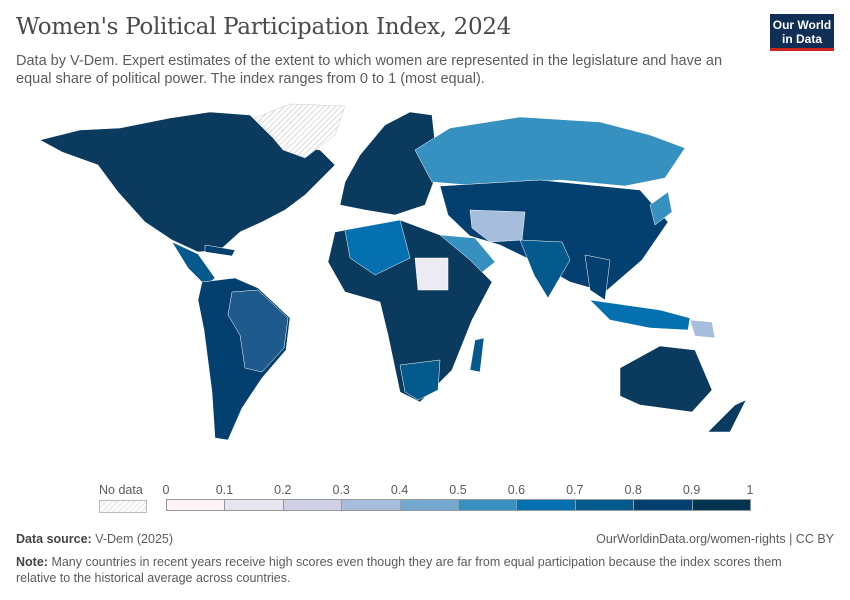  What do you see at coordinates (420, 380) in the screenshot?
I see `region-southern-africa` at bounding box center [420, 380].